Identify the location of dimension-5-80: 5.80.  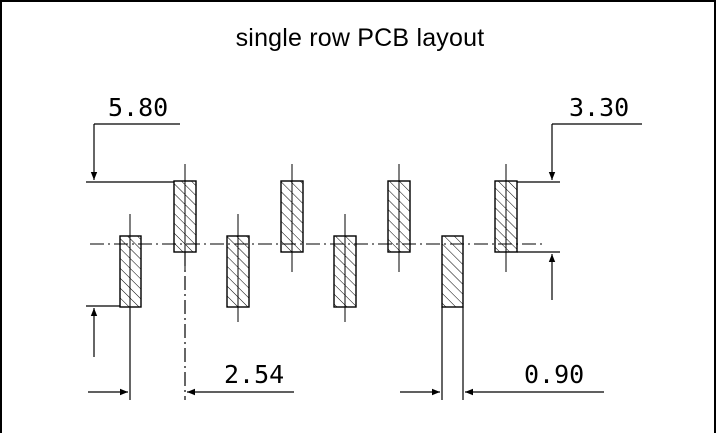
(133, 225).